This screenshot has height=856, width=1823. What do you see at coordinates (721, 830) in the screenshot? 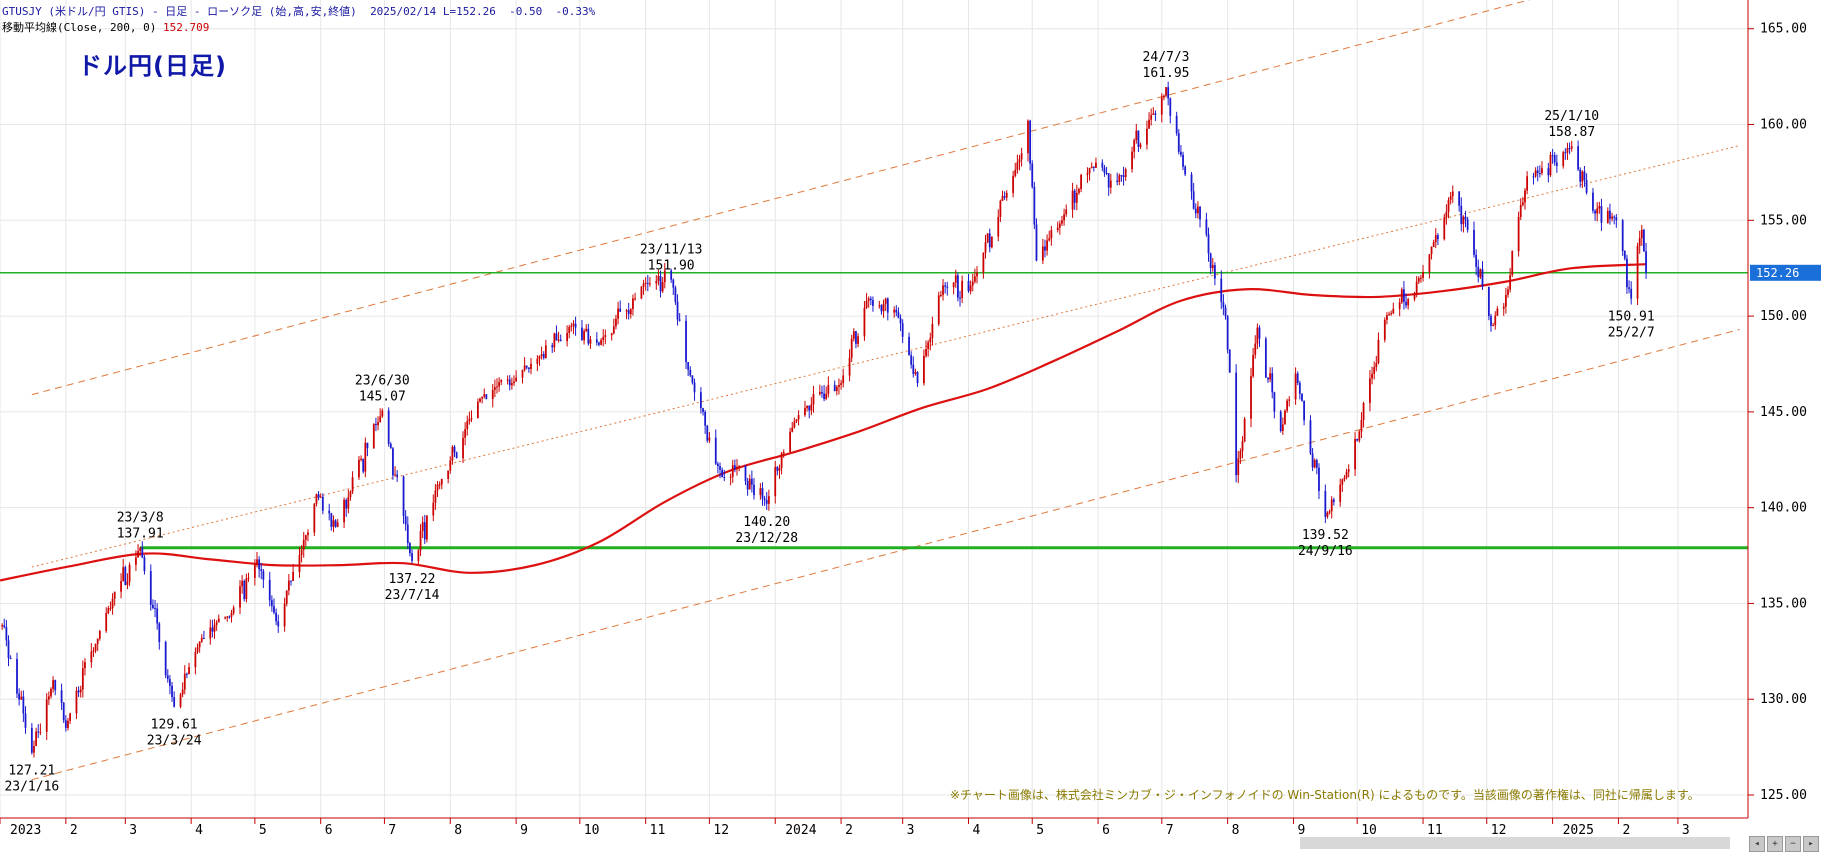
I see `time-tick-label: 12` at bounding box center [721, 830].